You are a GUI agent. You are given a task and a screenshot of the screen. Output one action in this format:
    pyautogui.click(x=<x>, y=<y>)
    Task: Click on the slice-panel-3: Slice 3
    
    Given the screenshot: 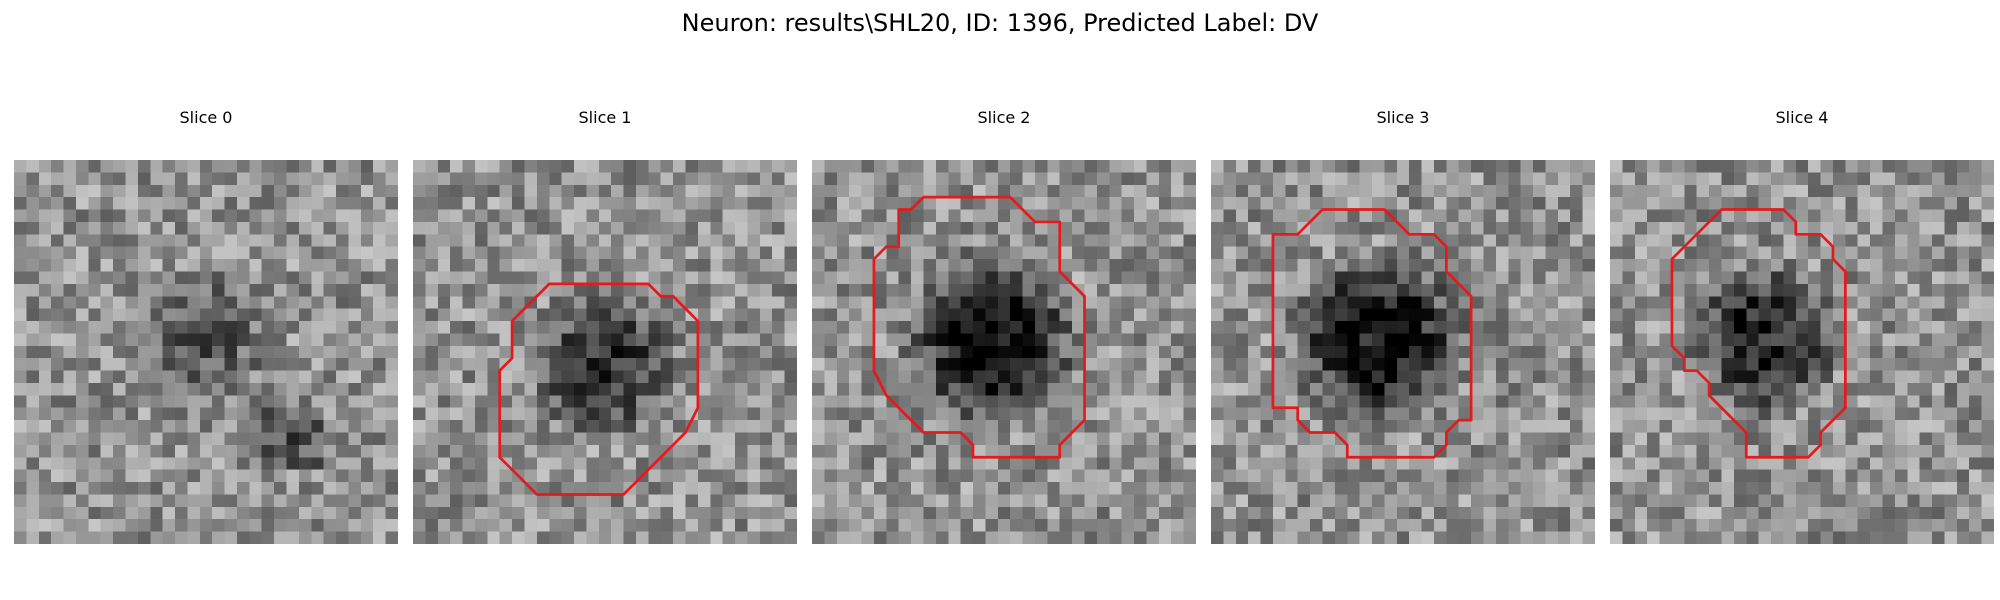 What is the action you would take?
    pyautogui.click(x=1403, y=326)
    